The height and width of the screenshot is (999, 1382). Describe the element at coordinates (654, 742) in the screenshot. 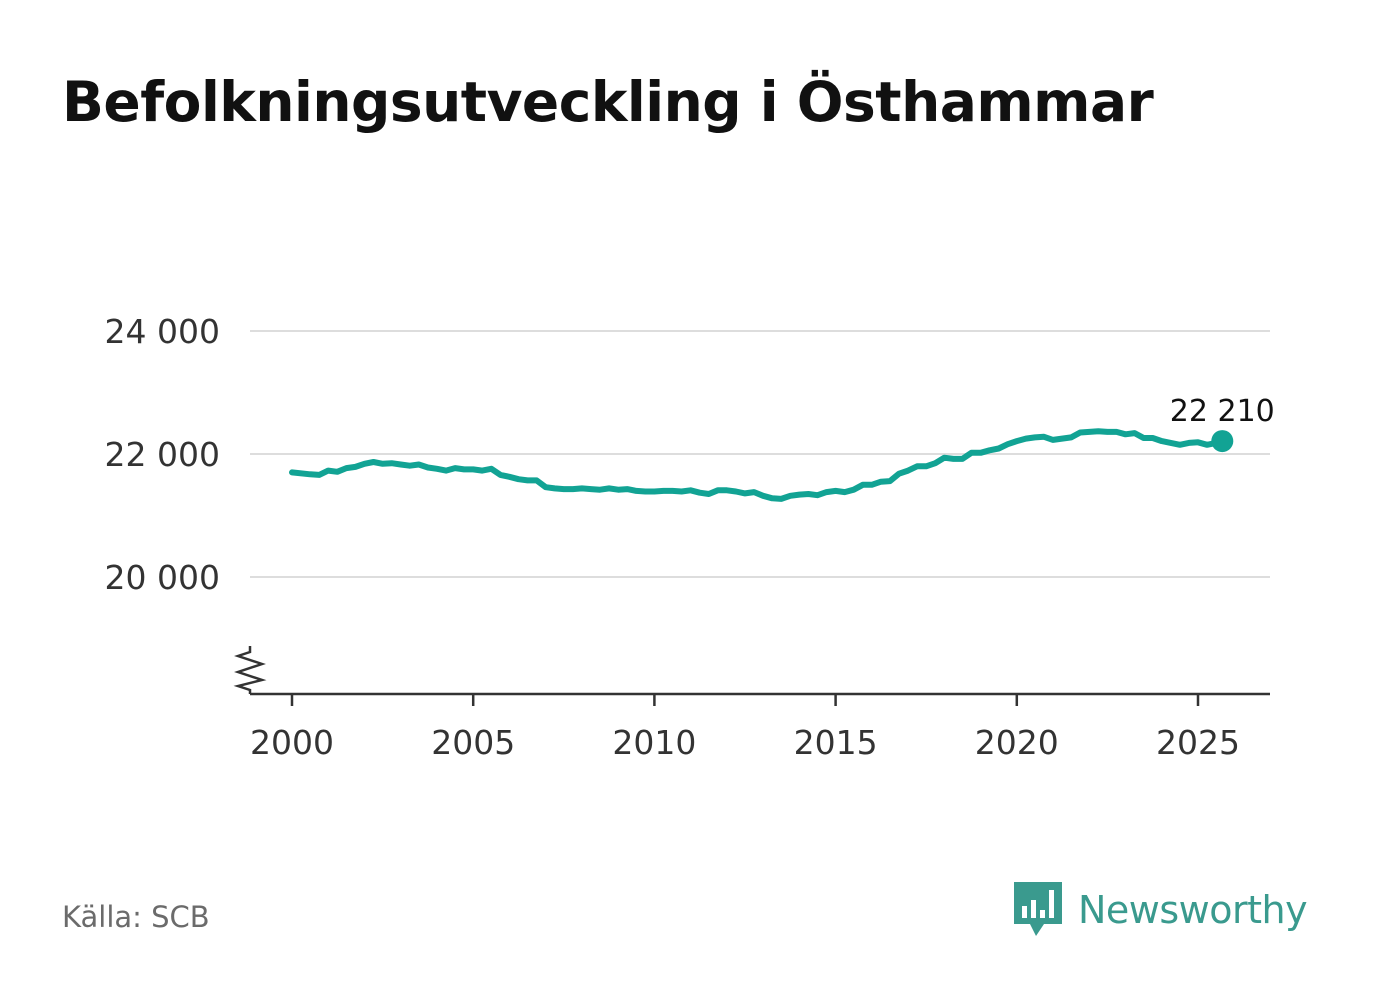

I see `x-tick-label: 2010` at that location.